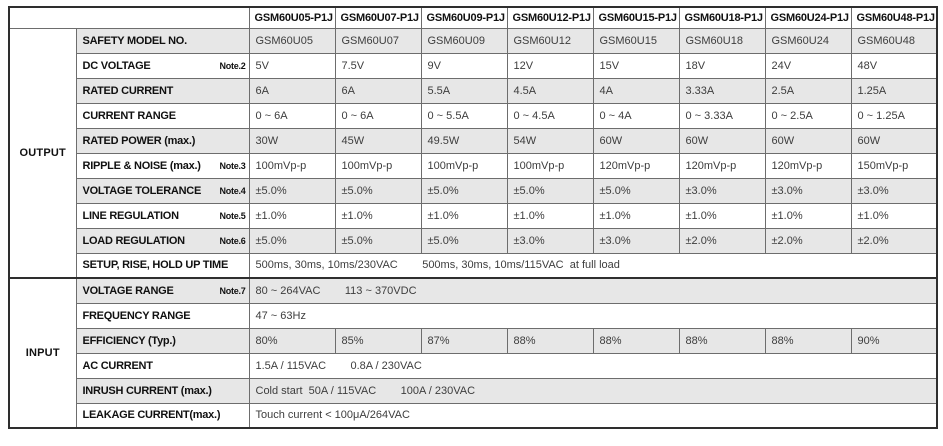  What do you see at coordinates (593, 390) in the screenshot?
I see `spec-value-span-cell: Cold start 50A / 115VAC 100A / 230VAC` at bounding box center [593, 390].